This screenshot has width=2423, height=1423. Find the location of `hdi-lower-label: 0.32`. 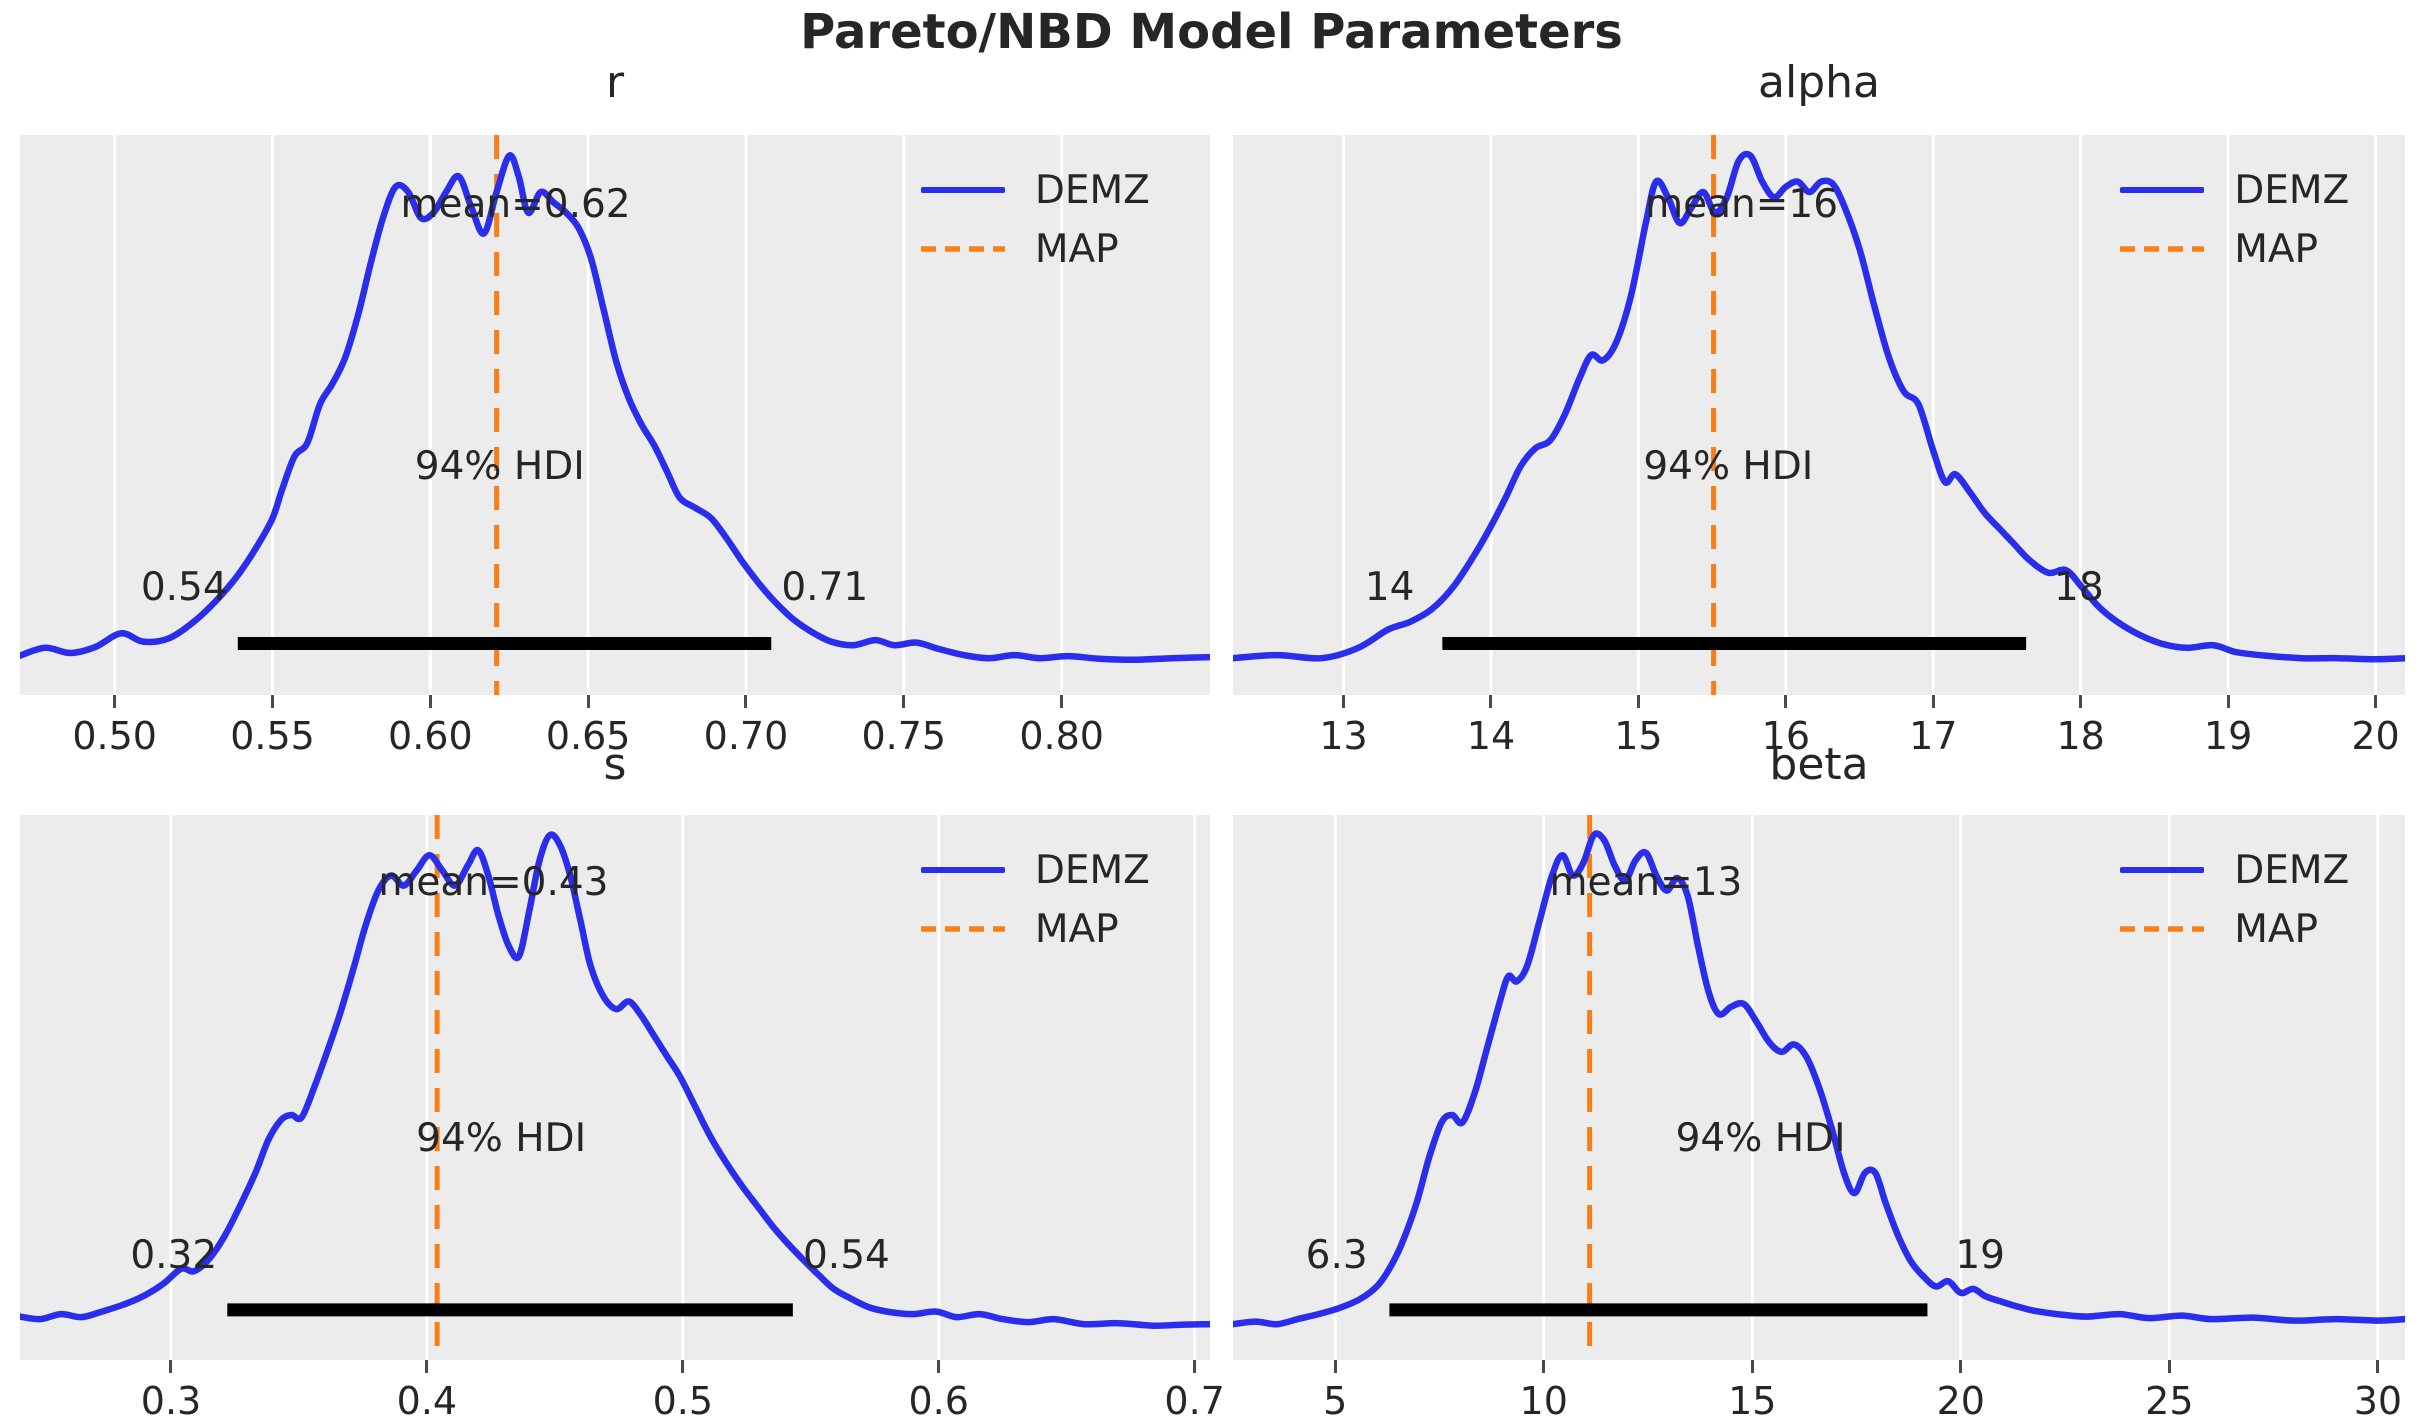

hdi-lower-label: 0.32 is located at coordinates (174, 1256).